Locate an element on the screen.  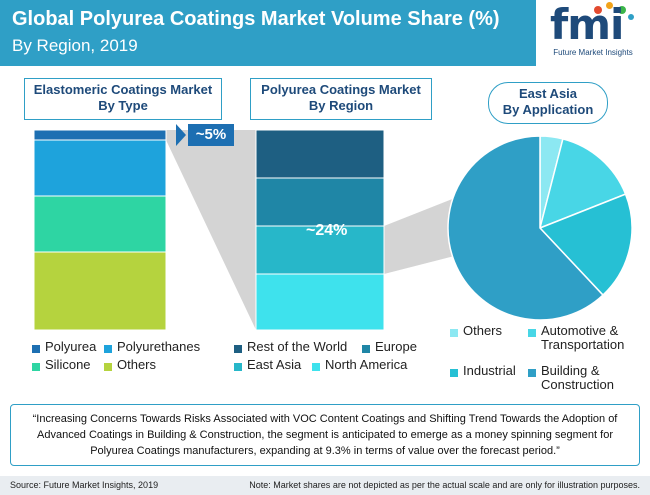
region-panel-title-line1: Polyurea Coatings Market is located at coordinates (341, 89).